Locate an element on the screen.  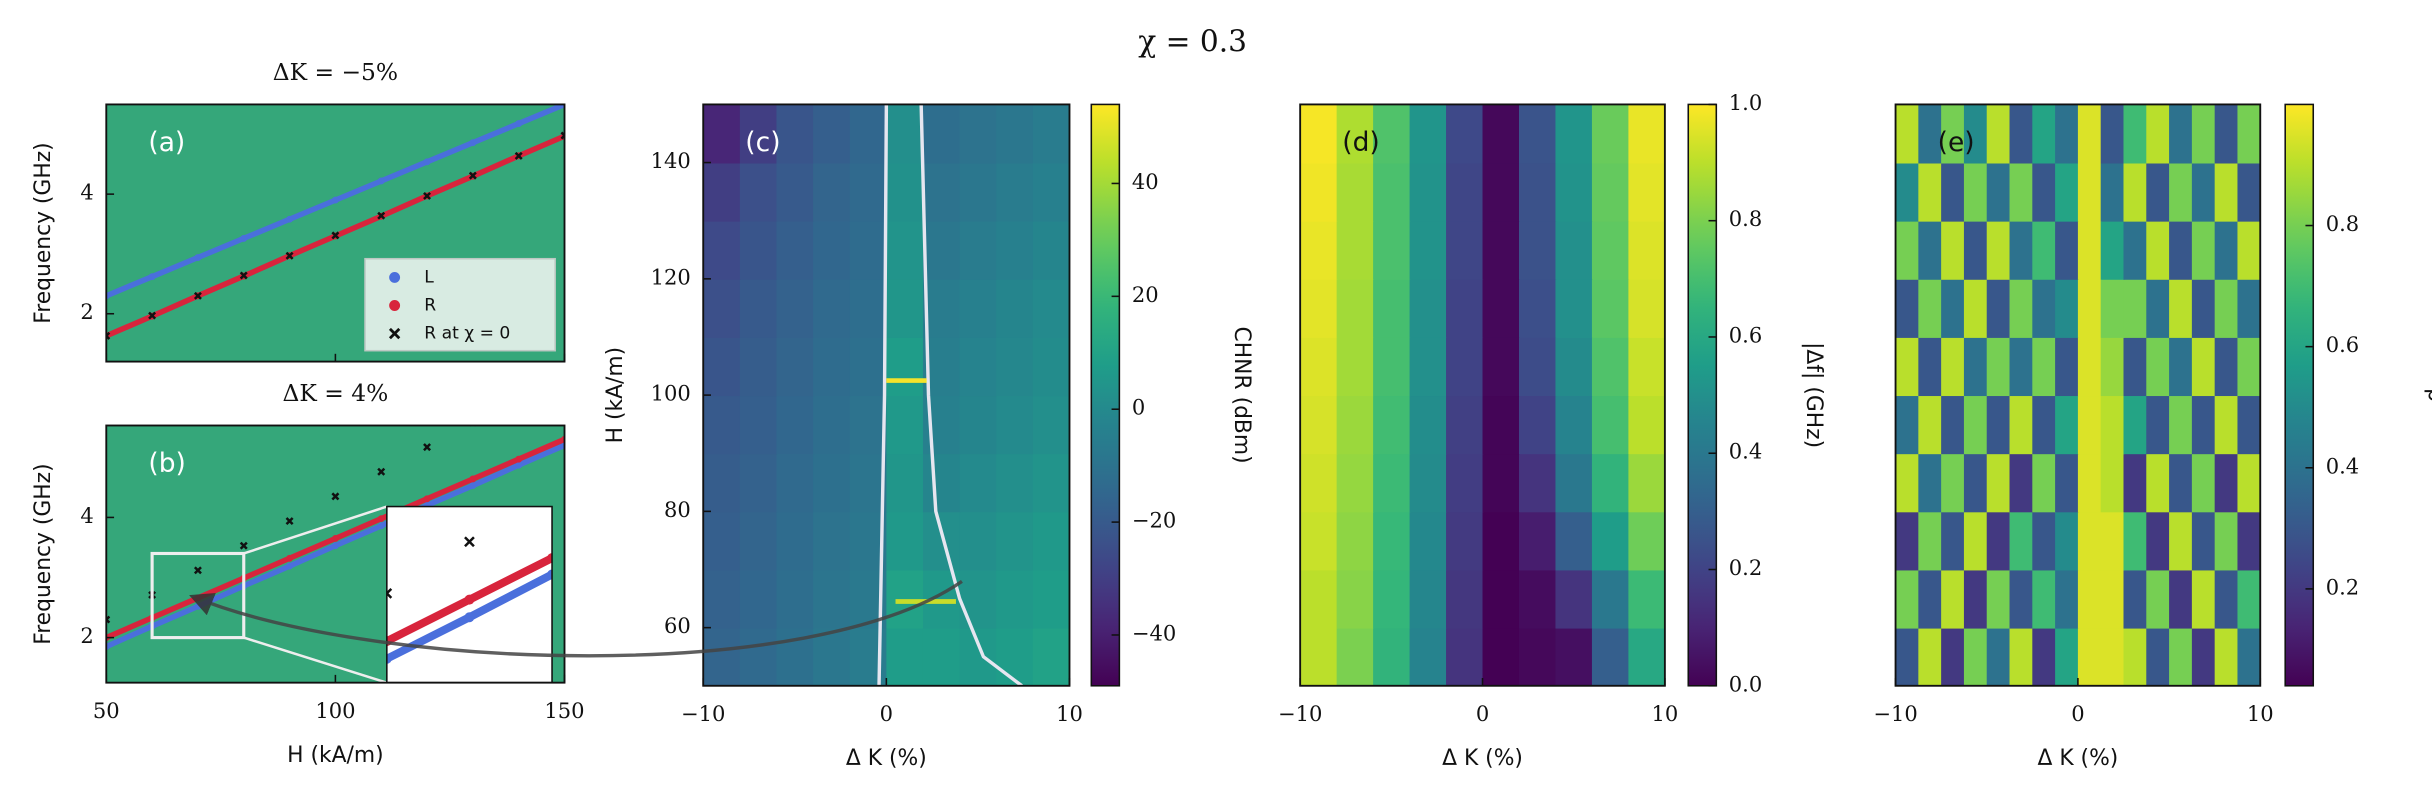
panel-label: (e) is located at coordinates (1956, 142).